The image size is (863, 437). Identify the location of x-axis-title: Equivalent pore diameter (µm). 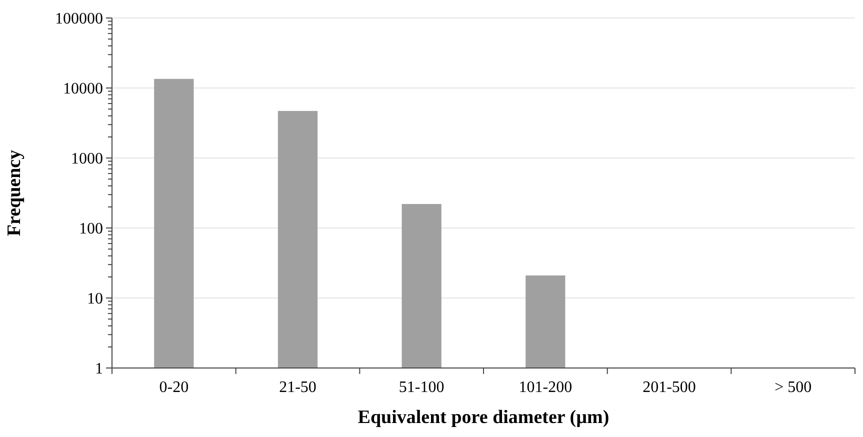
(484, 417).